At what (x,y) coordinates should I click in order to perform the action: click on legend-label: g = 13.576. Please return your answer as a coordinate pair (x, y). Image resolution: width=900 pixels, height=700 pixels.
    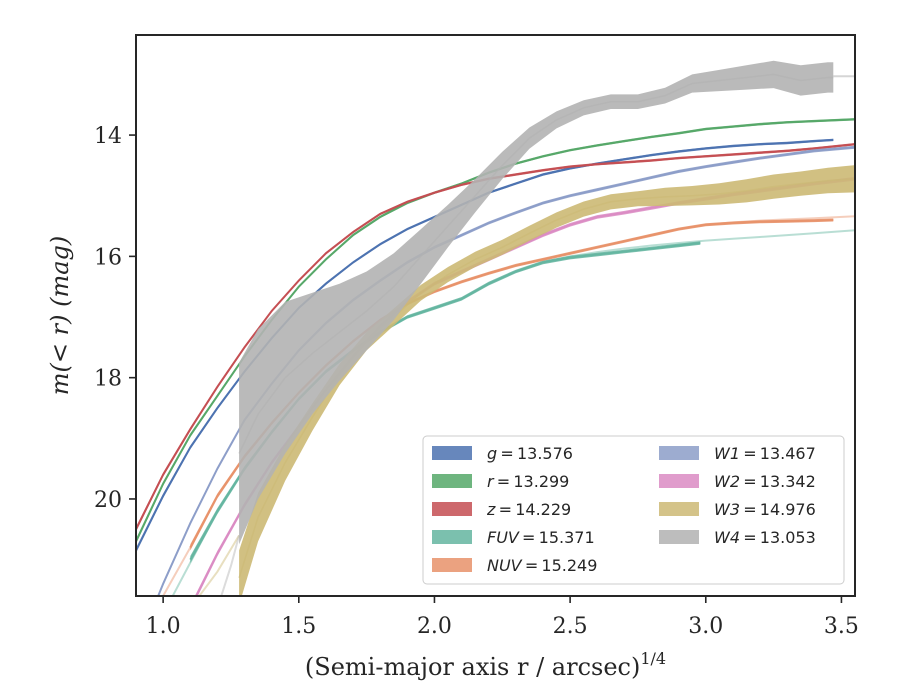
    Looking at the image, I should click on (530, 453).